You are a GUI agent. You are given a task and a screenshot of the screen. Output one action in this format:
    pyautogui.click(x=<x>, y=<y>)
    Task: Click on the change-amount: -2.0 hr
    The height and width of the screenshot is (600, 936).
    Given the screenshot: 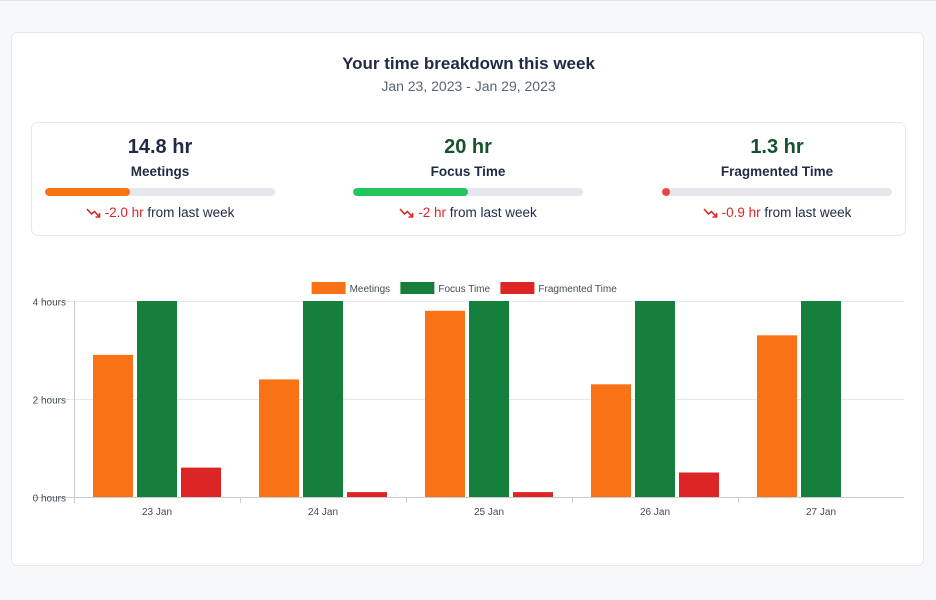 What is the action you would take?
    pyautogui.click(x=124, y=212)
    